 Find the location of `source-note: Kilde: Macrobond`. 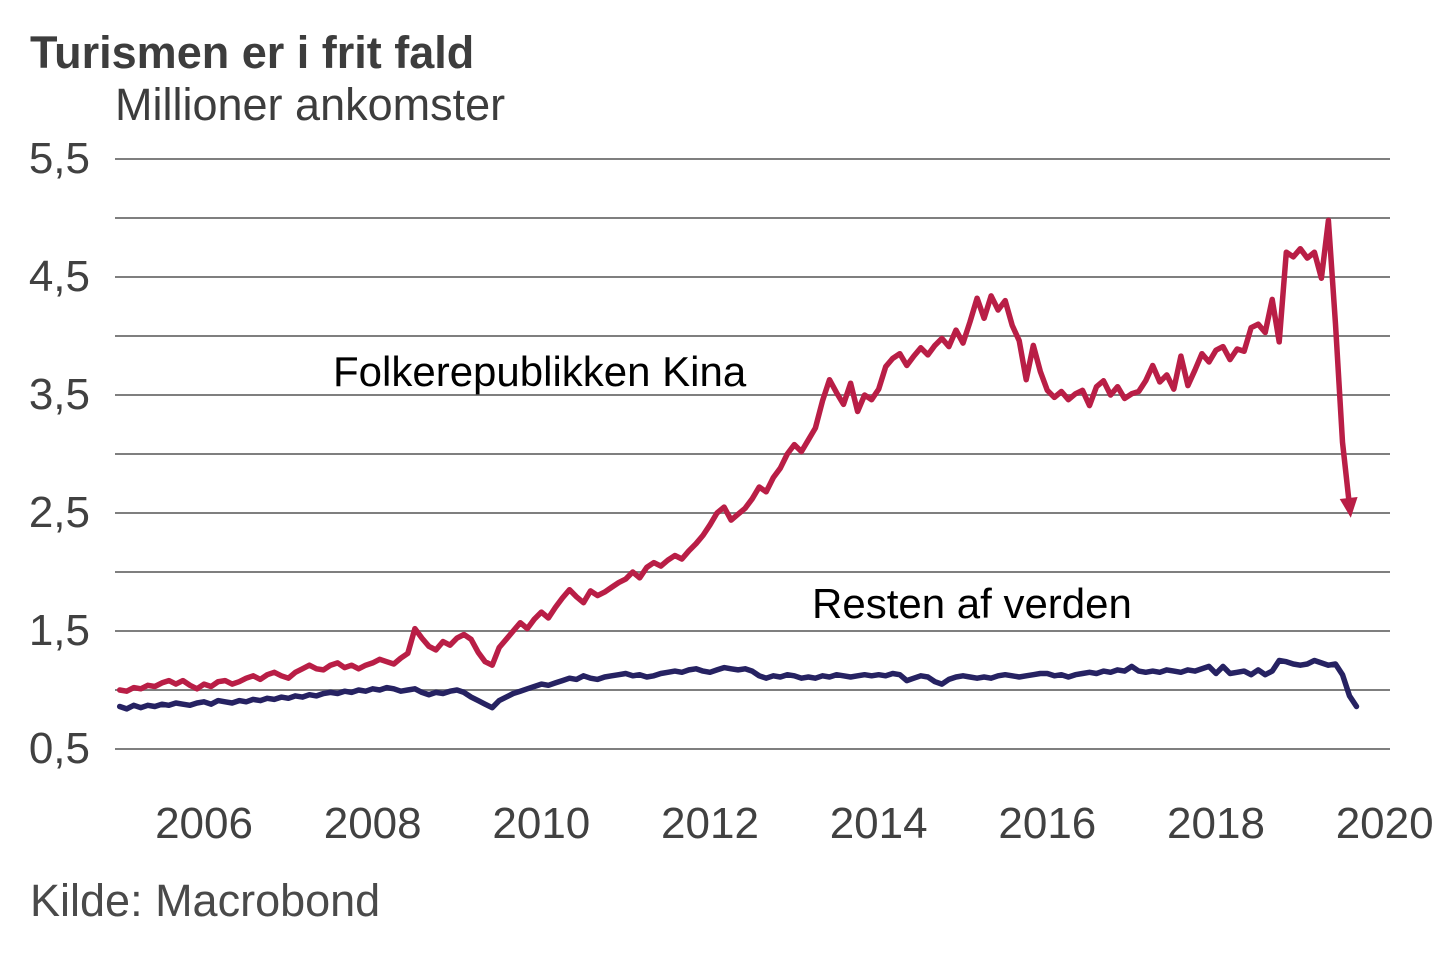

source-note: Kilde: Macrobond is located at coordinates (205, 900).